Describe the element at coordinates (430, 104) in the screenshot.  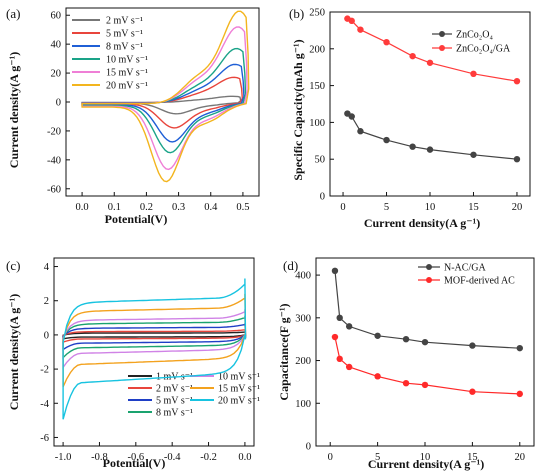
I see `plot-frame` at that location.